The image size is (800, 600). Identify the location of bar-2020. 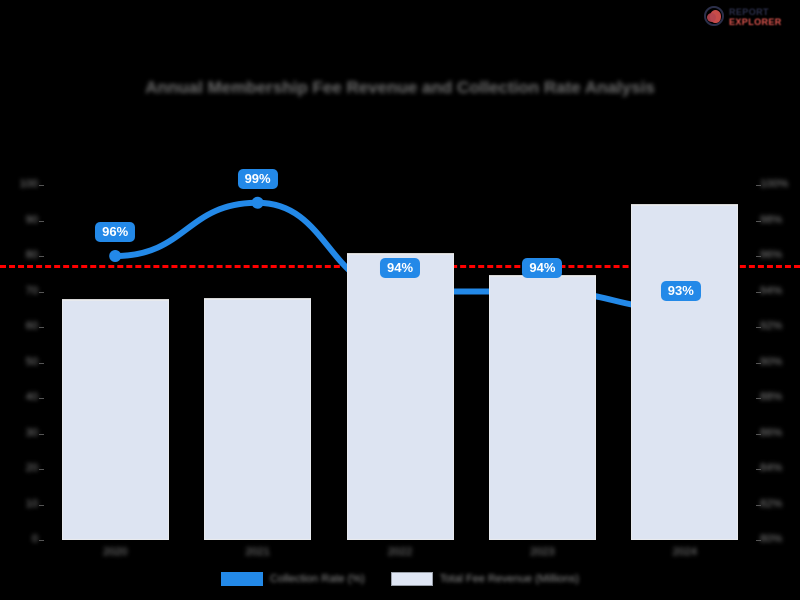
(115, 420).